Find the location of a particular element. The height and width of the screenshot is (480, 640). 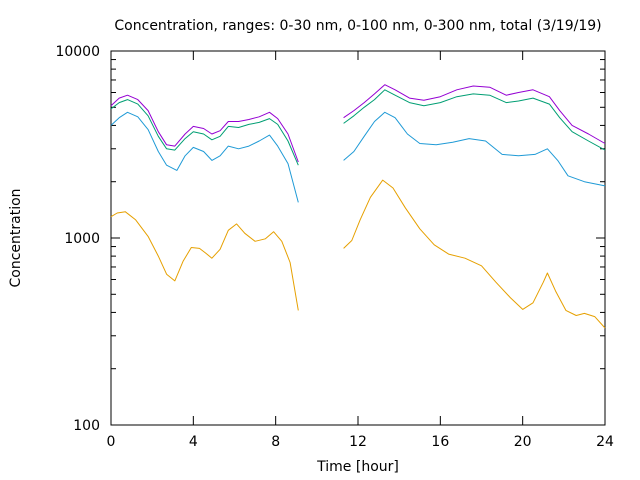

y-tick-label: 1000 is located at coordinates (82, 239).